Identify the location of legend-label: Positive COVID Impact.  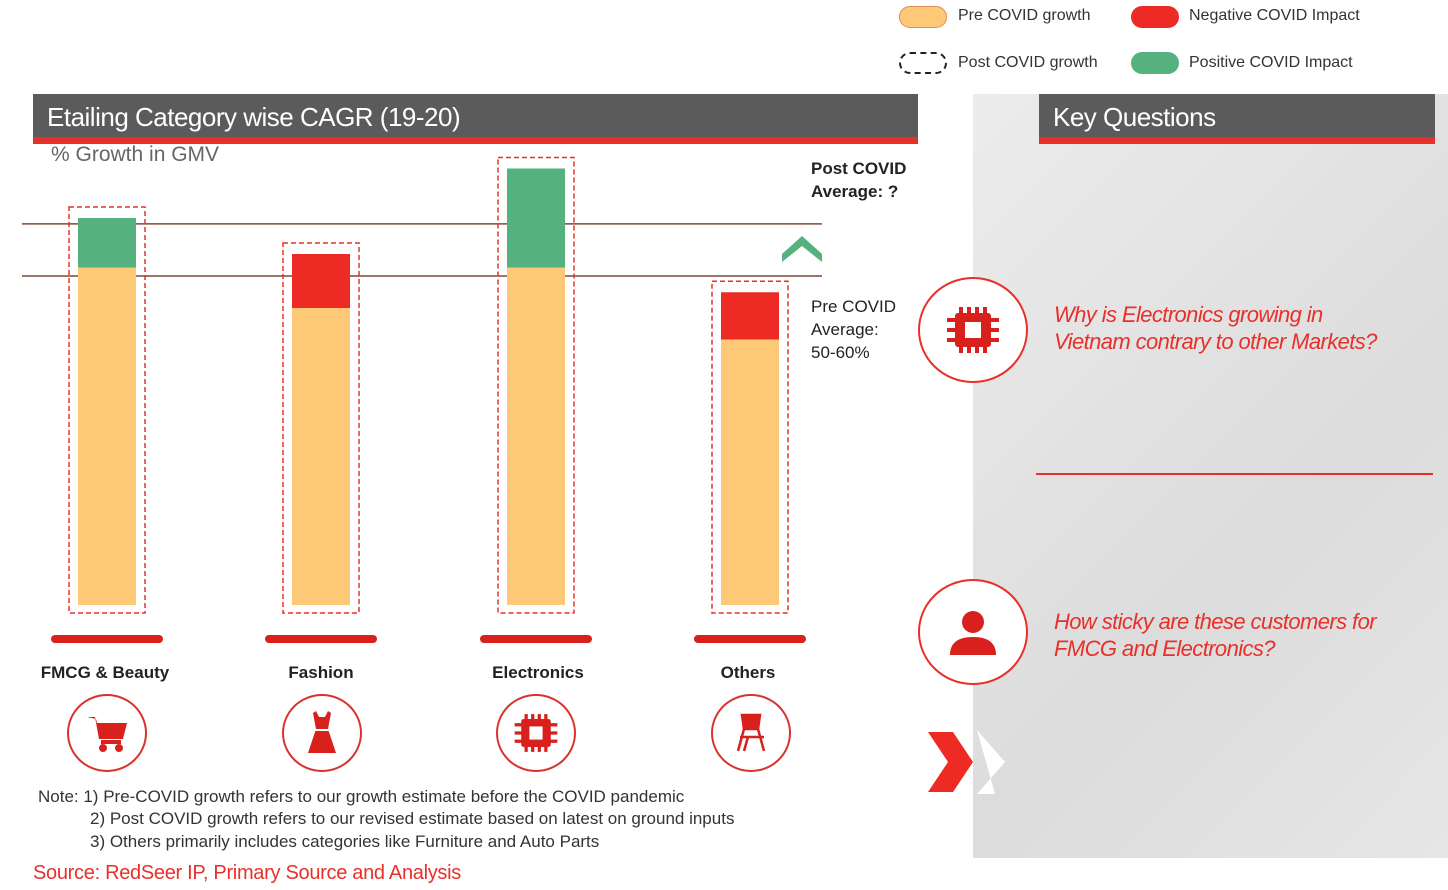
(1271, 62).